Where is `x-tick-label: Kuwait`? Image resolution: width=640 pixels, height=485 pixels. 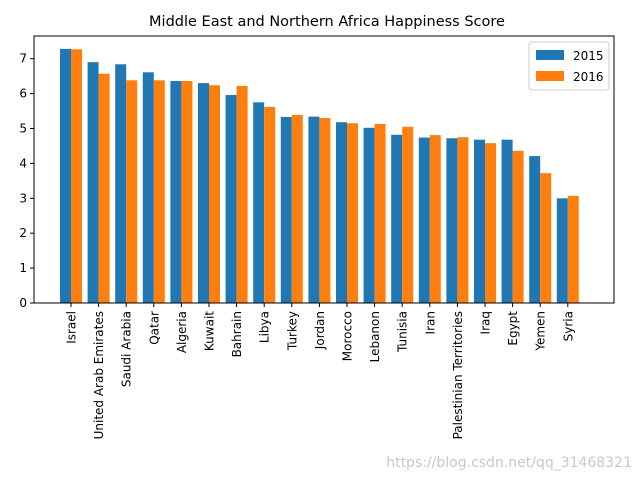 x-tick-label: Kuwait is located at coordinates (210, 331).